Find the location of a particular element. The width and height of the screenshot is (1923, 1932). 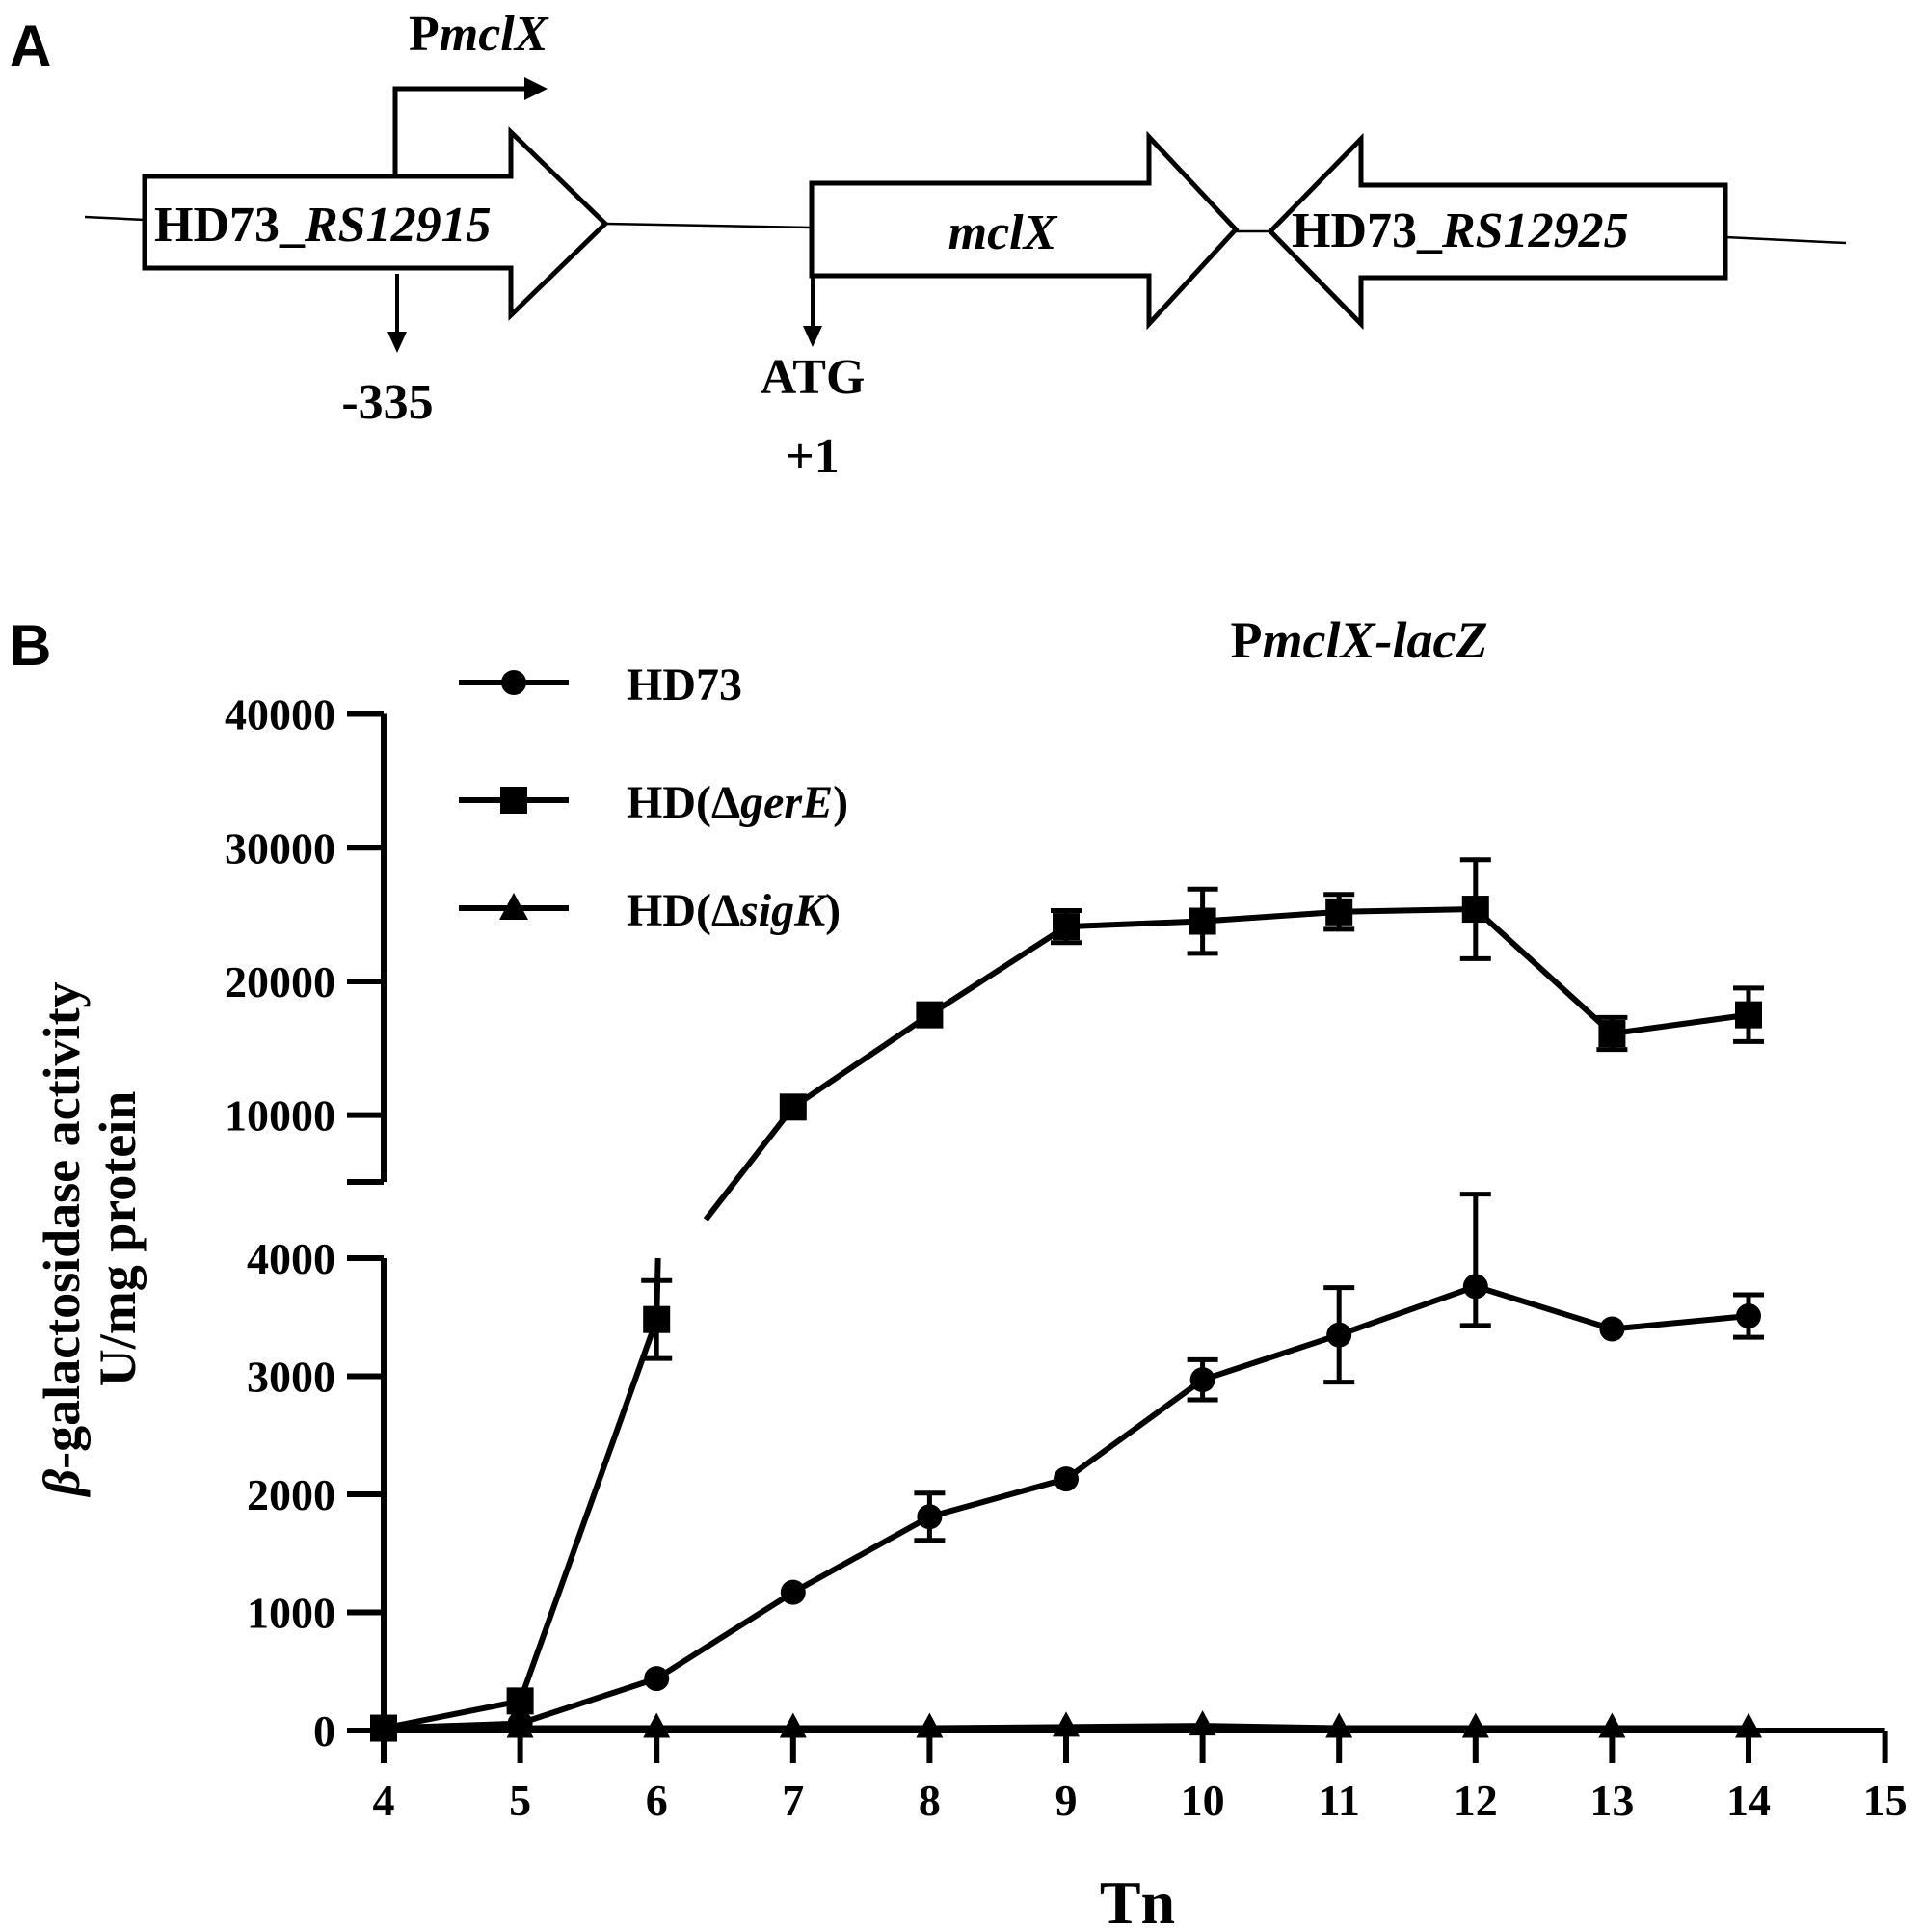

panel-a-letter: A is located at coordinates (31, 46).